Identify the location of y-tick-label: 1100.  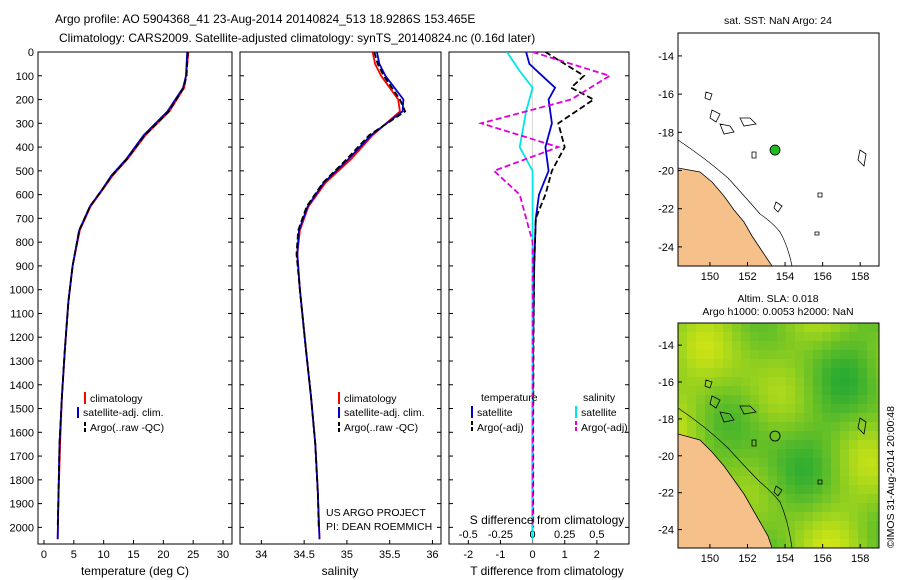
(22, 314).